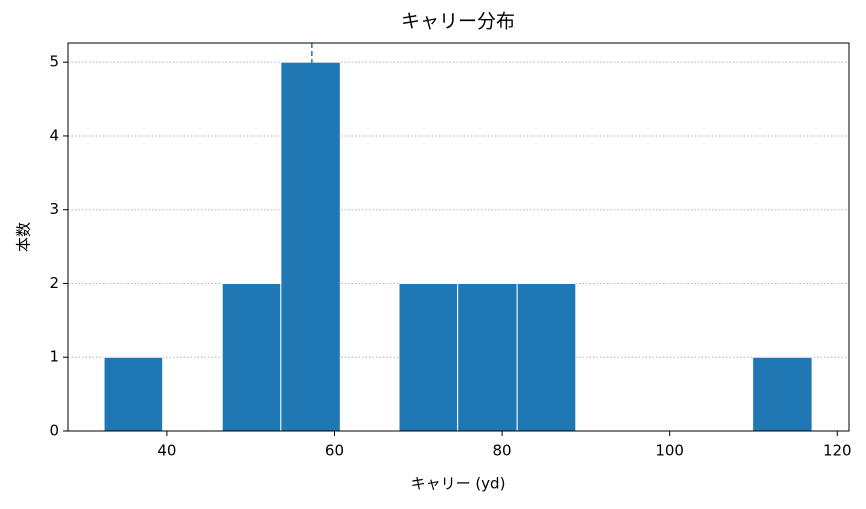 Image resolution: width=866 pixels, height=509 pixels. Describe the element at coordinates (458, 484) in the screenshot. I see `x-axis-label: キャリー (yd)` at that location.